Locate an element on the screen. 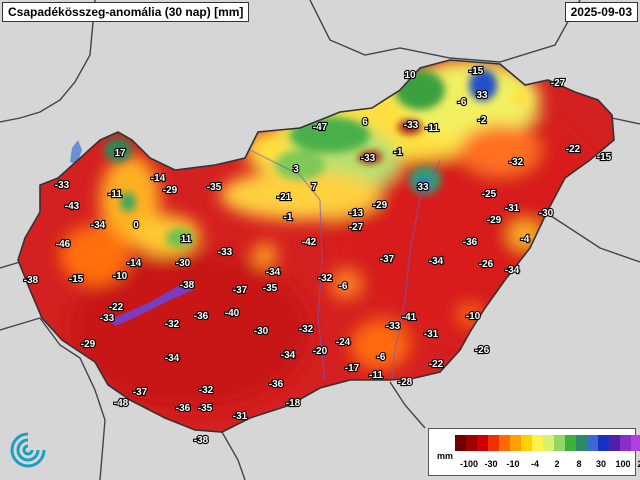 This screenshot has height=480, width=640. legend-tick-label: 250 is located at coordinates (638, 464).